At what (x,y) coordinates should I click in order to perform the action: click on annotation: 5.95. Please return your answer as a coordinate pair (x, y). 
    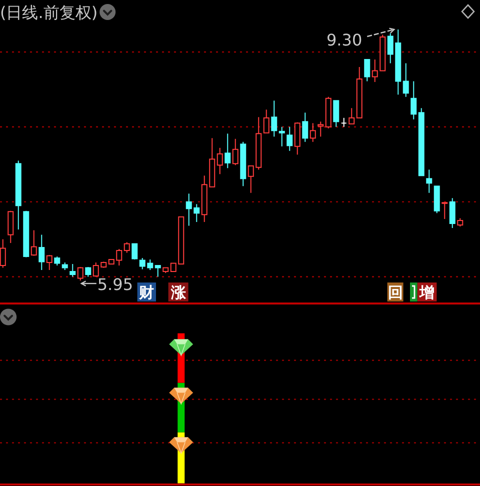
    Looking at the image, I should click on (115, 284).